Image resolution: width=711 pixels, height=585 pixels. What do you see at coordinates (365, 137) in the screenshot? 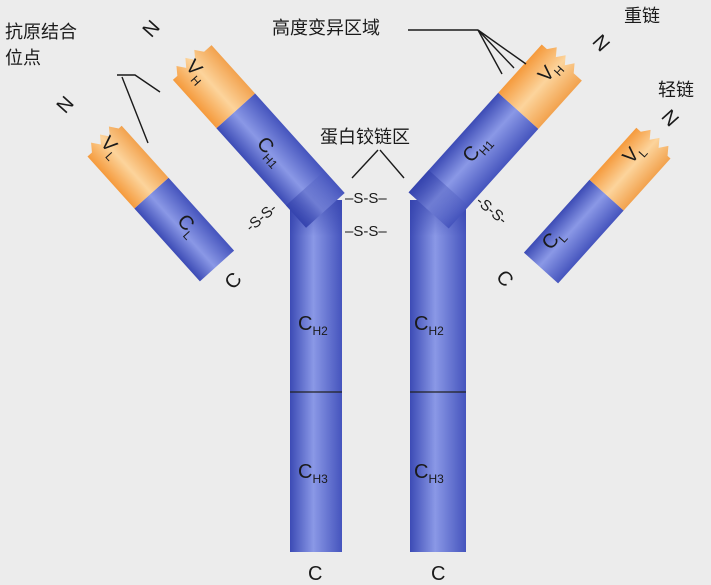
I see `hinge-label: 蛋白铰链区` at bounding box center [365, 137].